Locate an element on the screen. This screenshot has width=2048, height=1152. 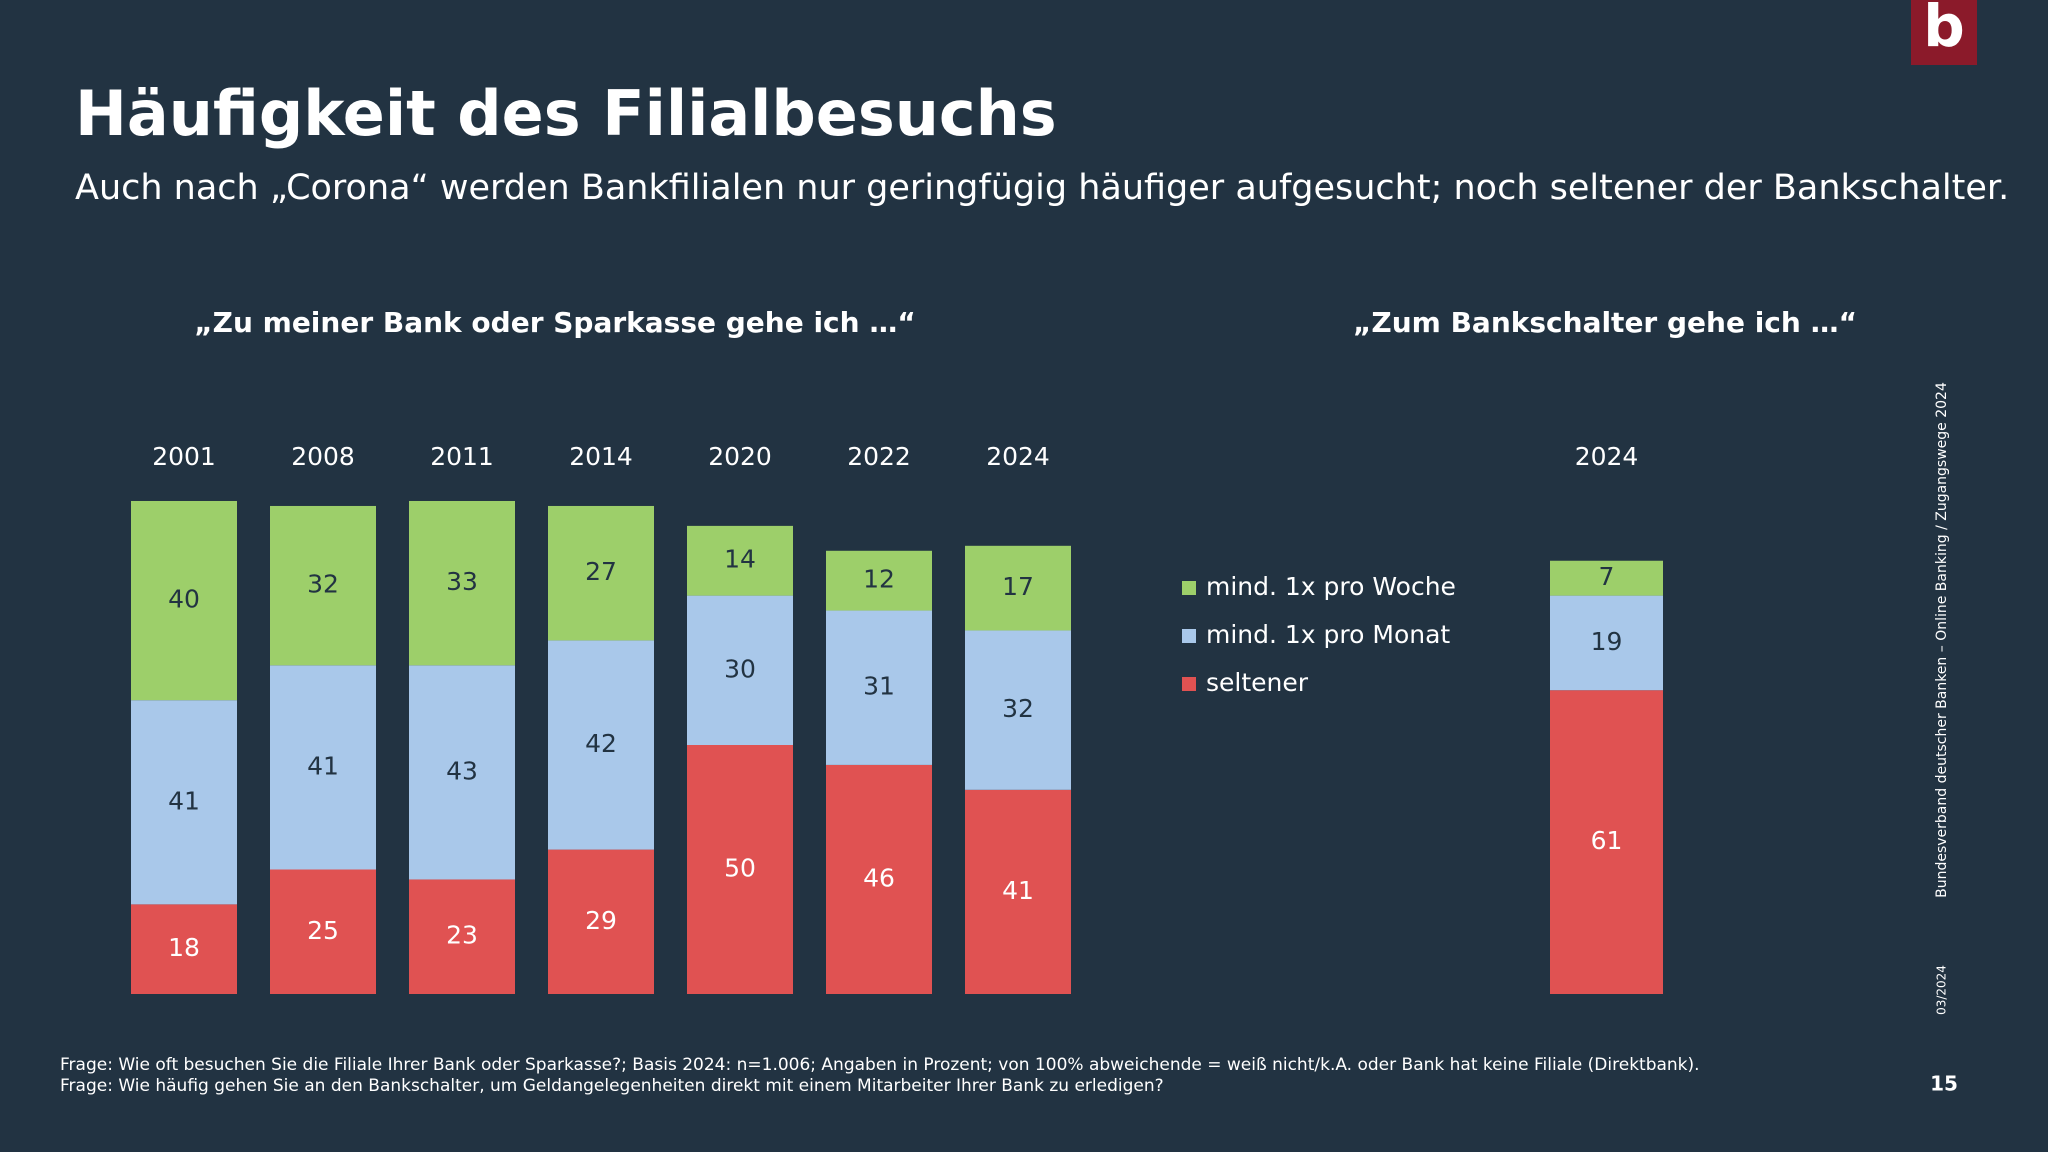
value-label: 23 is located at coordinates (462, 935).